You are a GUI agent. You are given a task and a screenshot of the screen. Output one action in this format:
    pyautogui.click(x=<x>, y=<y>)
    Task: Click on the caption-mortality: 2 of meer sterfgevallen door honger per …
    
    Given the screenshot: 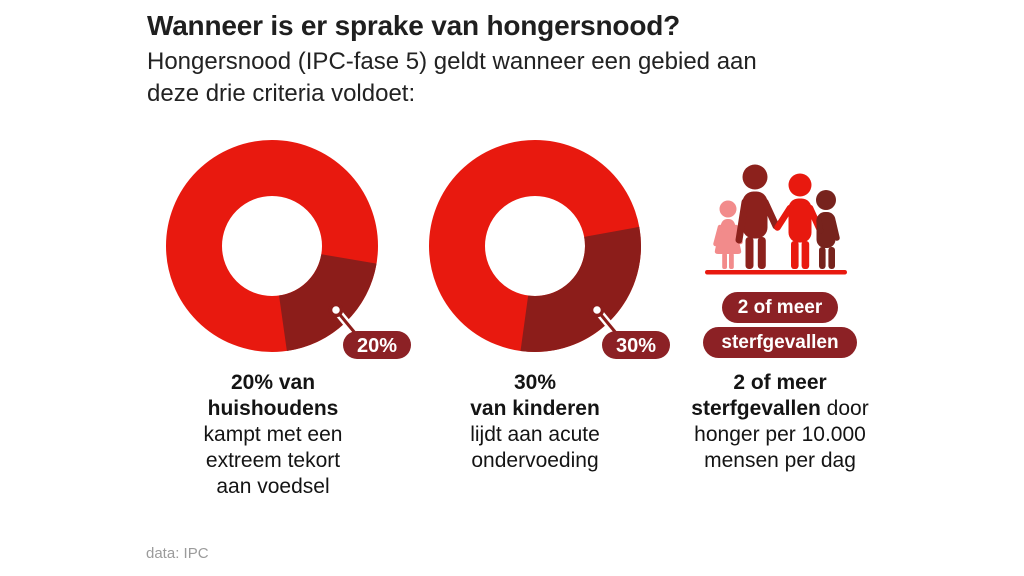 What is the action you would take?
    pyautogui.click(x=780, y=422)
    